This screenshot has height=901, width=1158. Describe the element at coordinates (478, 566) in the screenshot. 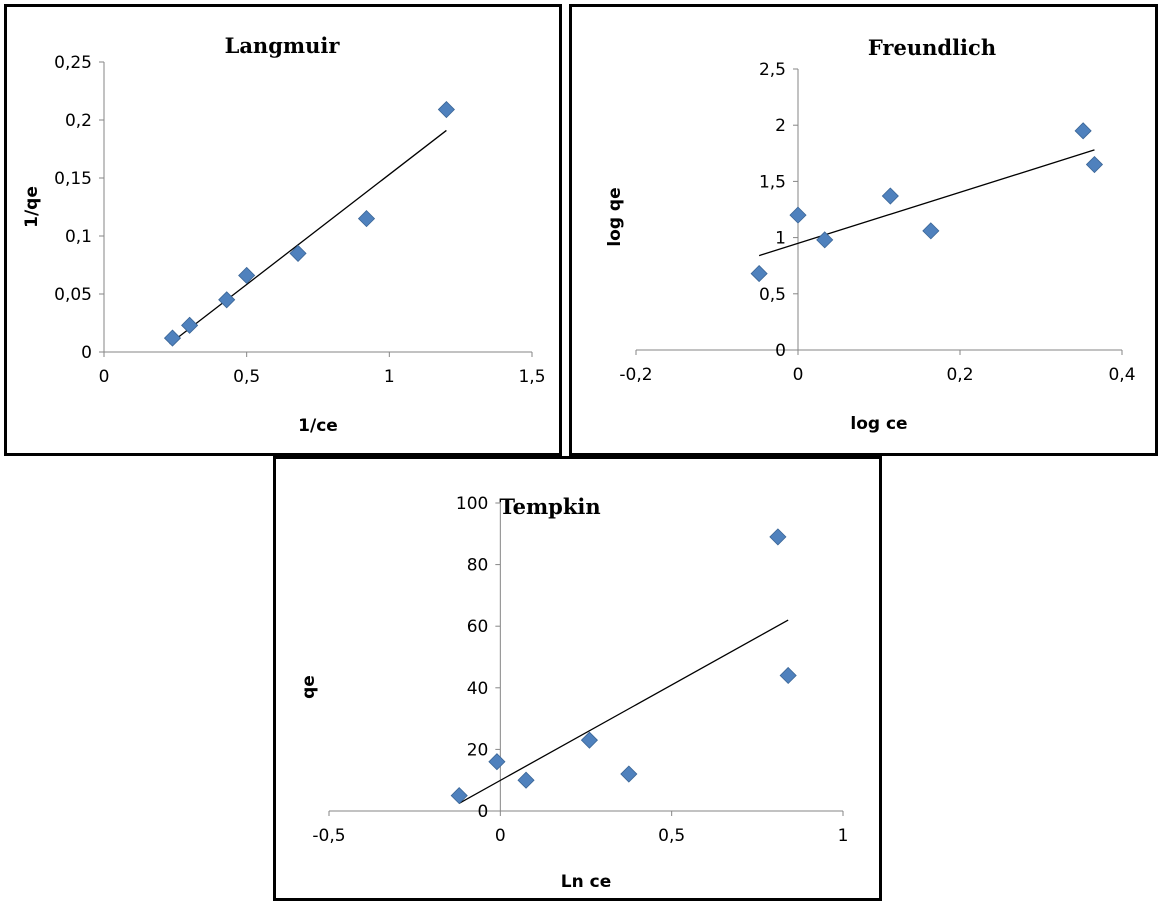

I see `y-tick-label: 80` at that location.